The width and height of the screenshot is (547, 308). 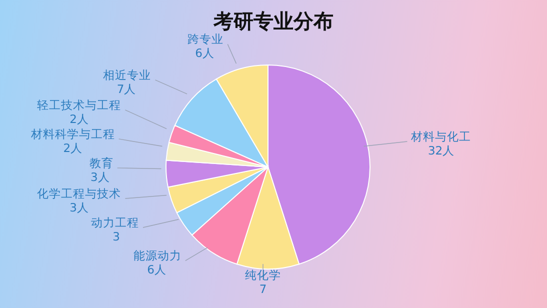 What do you see at coordinates (79, 193) in the screenshot?
I see `slice-label: 化学工程与技术` at bounding box center [79, 193].